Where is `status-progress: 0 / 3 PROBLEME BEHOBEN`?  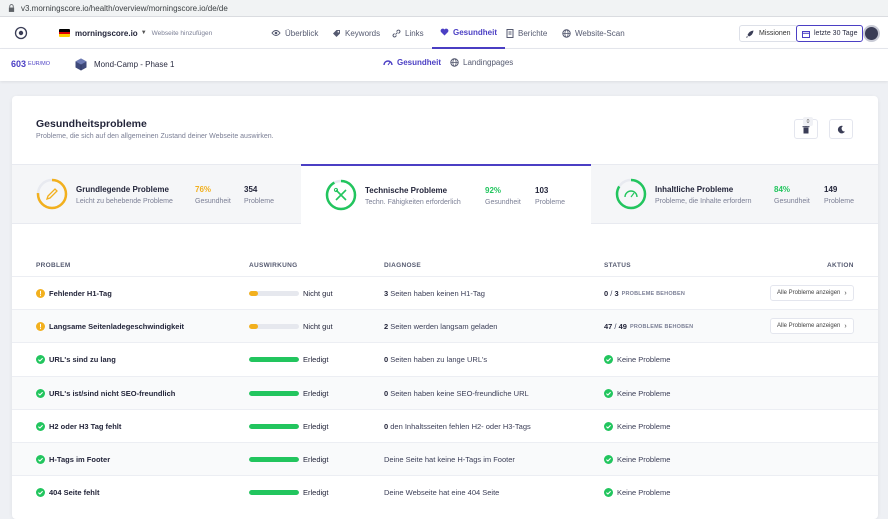
status-progress: 0 / 3 PROBLEME BEHOBEN is located at coordinates (645, 293).